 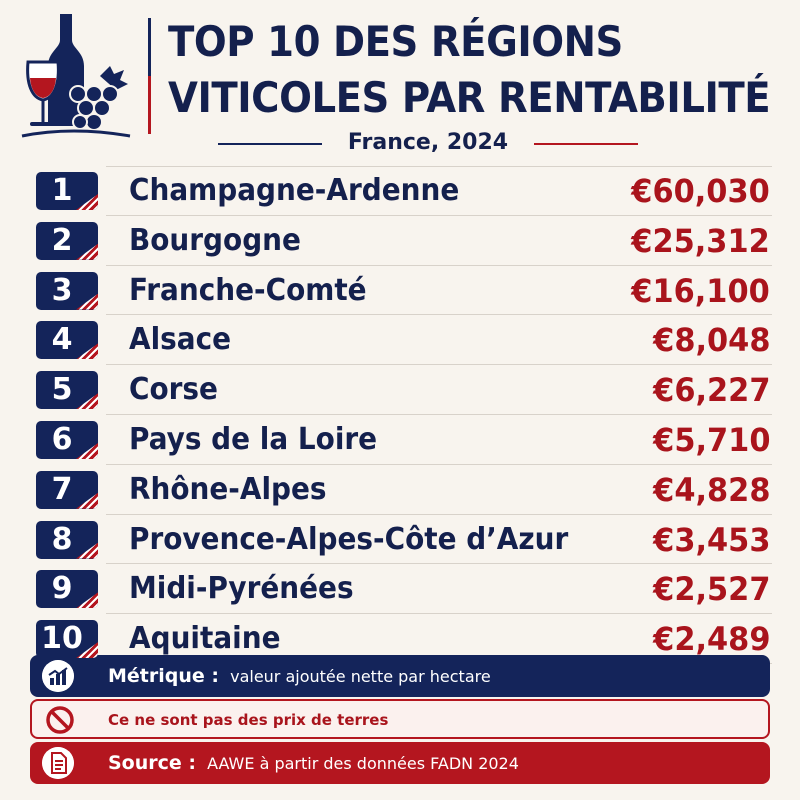 What do you see at coordinates (711, 639) in the screenshot?
I see `region-value: €2,489` at bounding box center [711, 639].